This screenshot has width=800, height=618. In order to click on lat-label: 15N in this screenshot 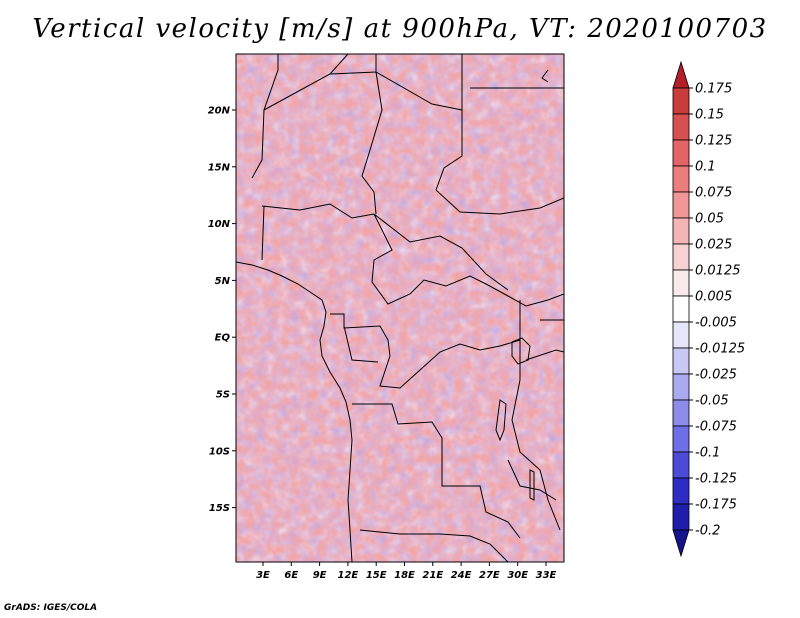, I will do `click(219, 167)`.